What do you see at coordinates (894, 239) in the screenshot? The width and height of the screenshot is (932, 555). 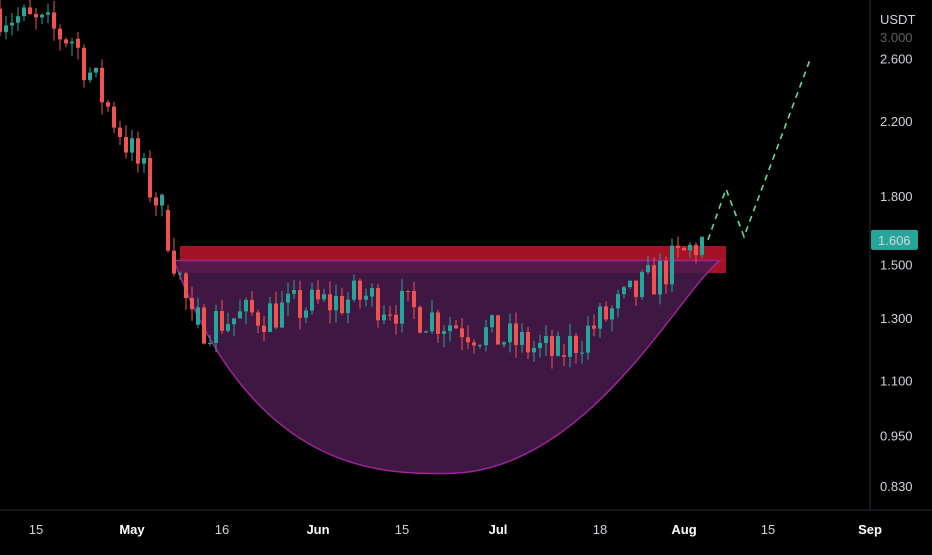 I see `current-price-tag` at bounding box center [894, 239].